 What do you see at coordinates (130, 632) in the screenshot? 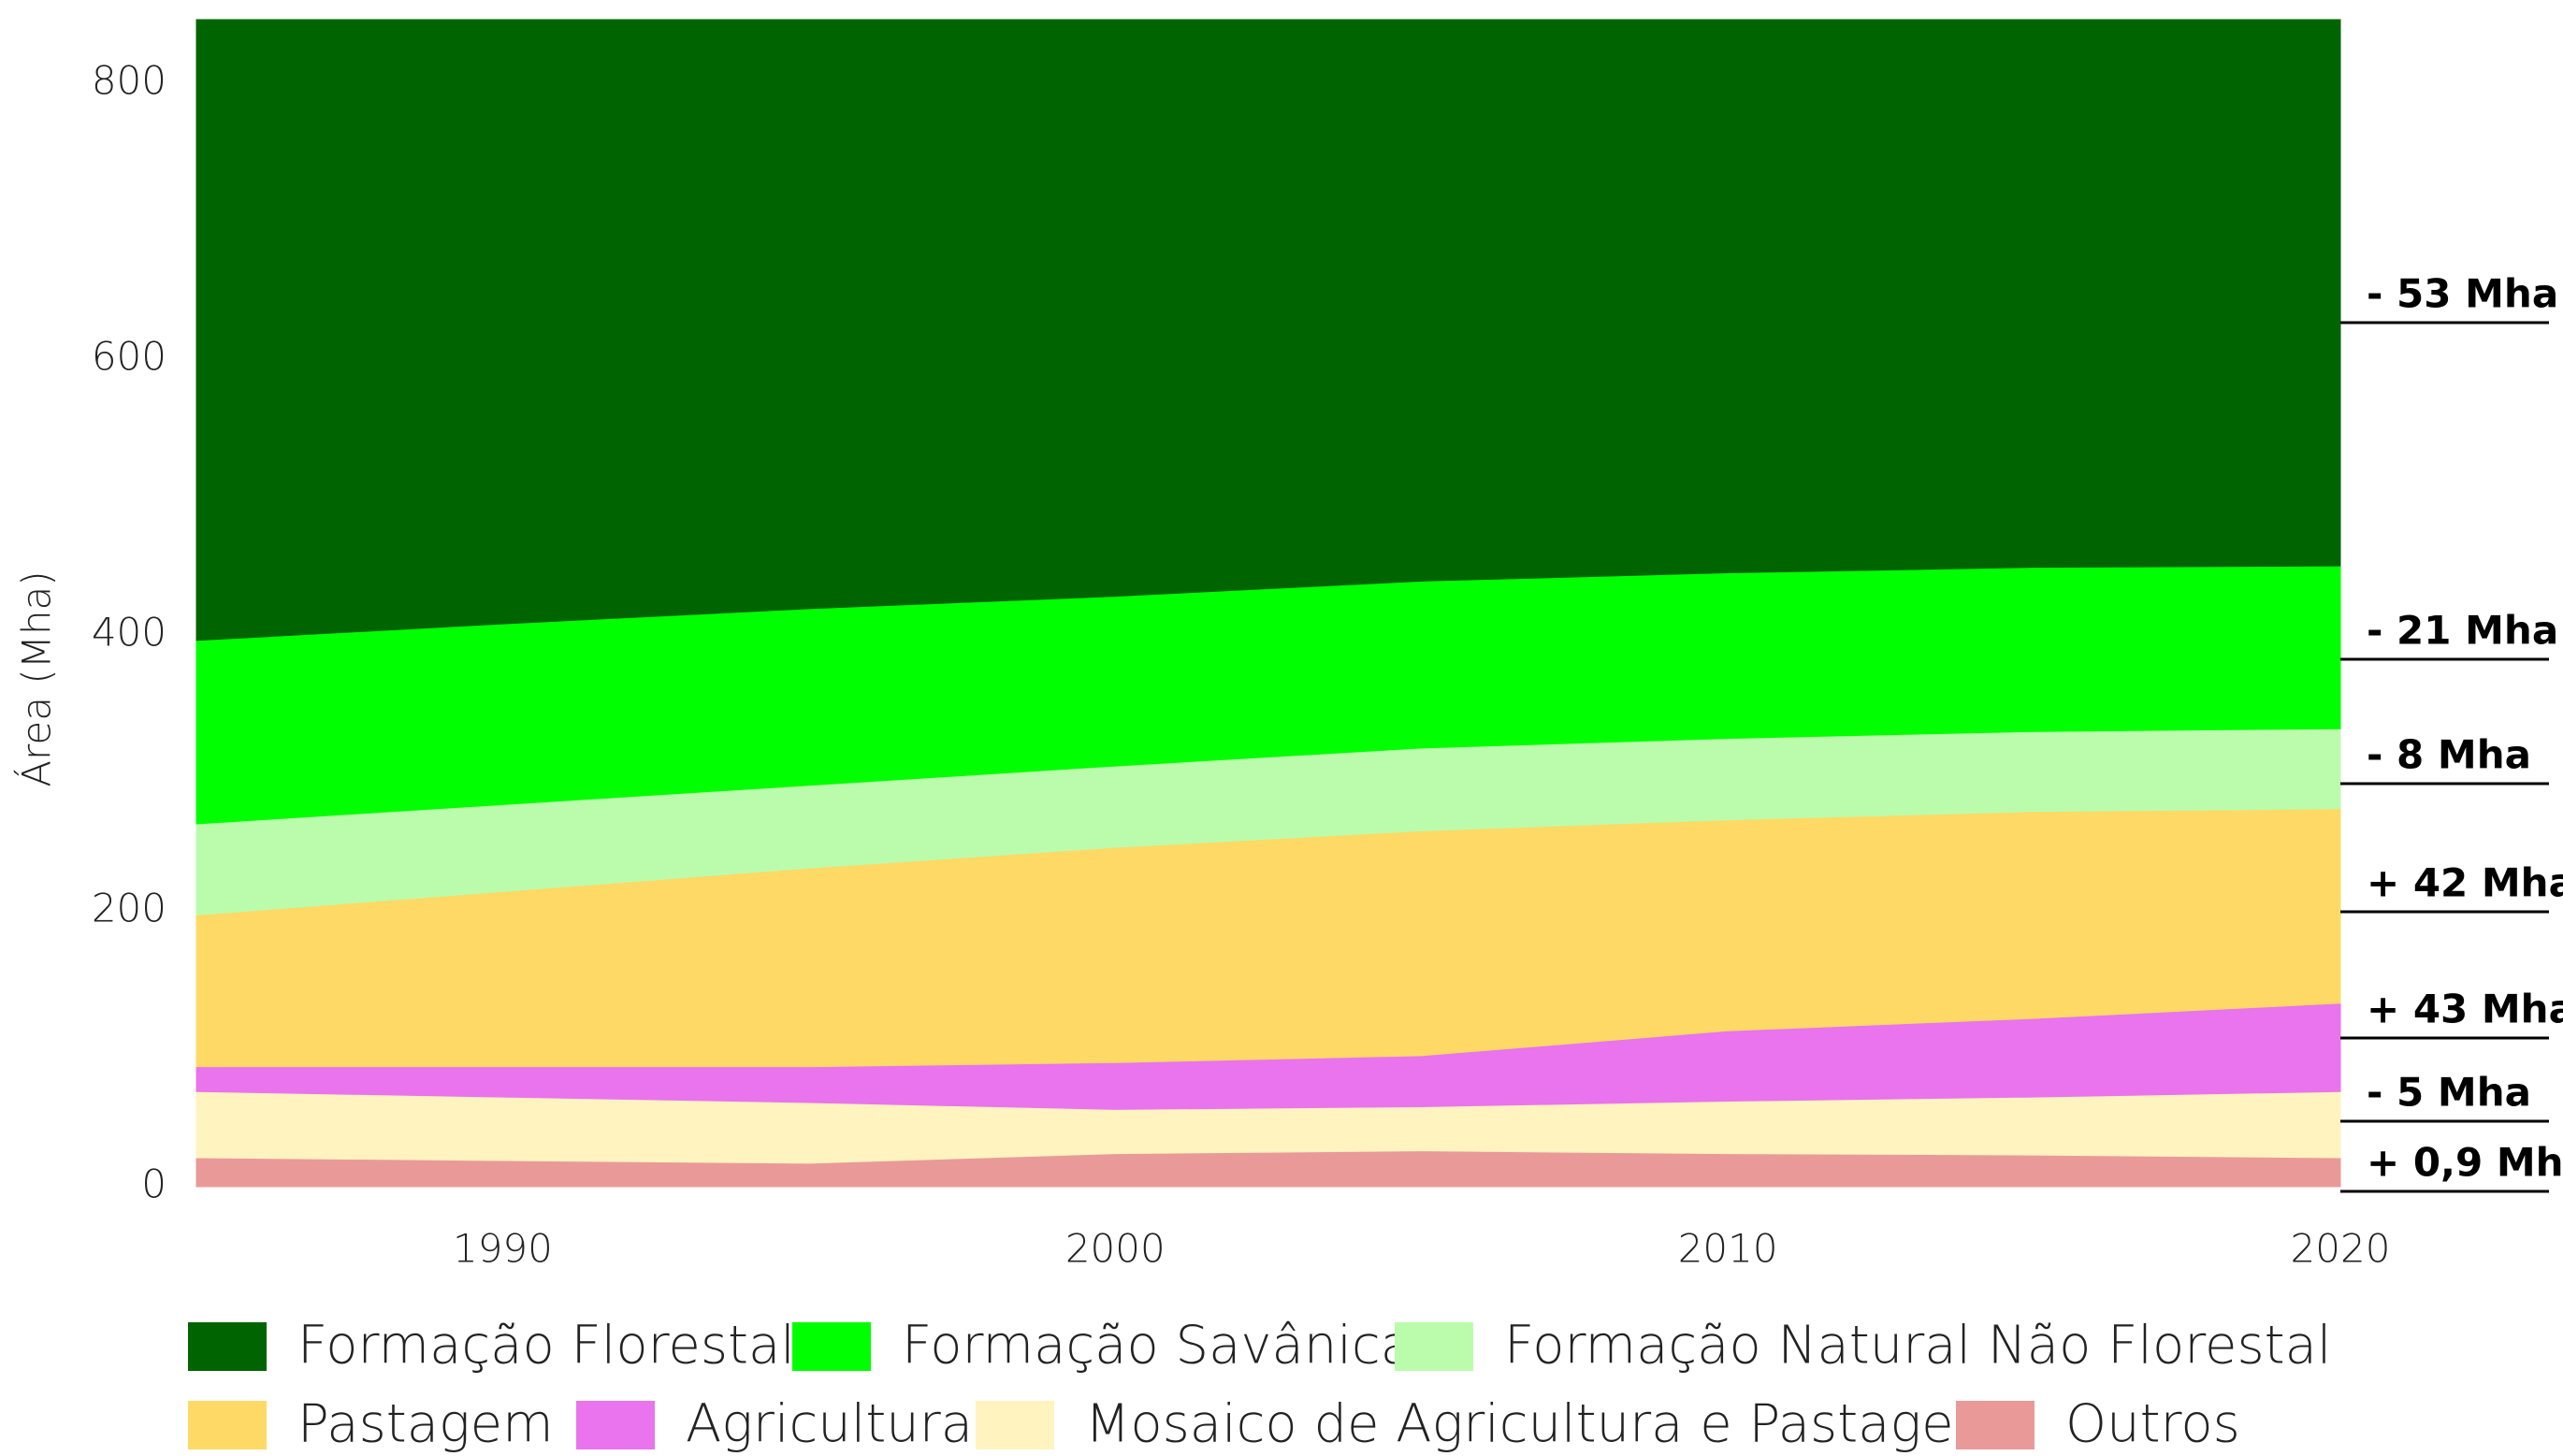
I see `y-tick-label: 400` at bounding box center [130, 632].